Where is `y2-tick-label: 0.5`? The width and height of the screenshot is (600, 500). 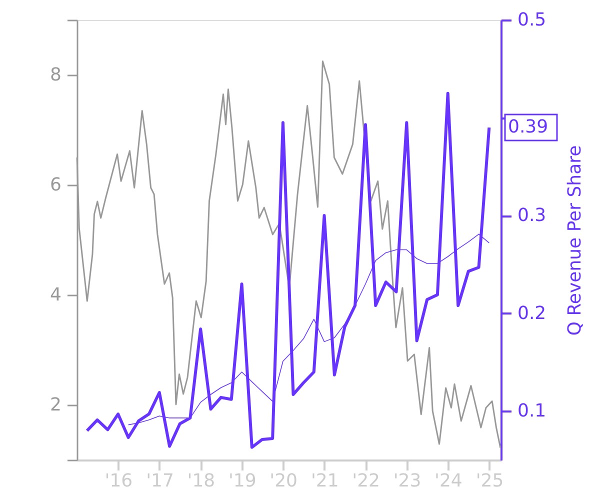
y2-tick-label: 0.5 is located at coordinates (532, 20).